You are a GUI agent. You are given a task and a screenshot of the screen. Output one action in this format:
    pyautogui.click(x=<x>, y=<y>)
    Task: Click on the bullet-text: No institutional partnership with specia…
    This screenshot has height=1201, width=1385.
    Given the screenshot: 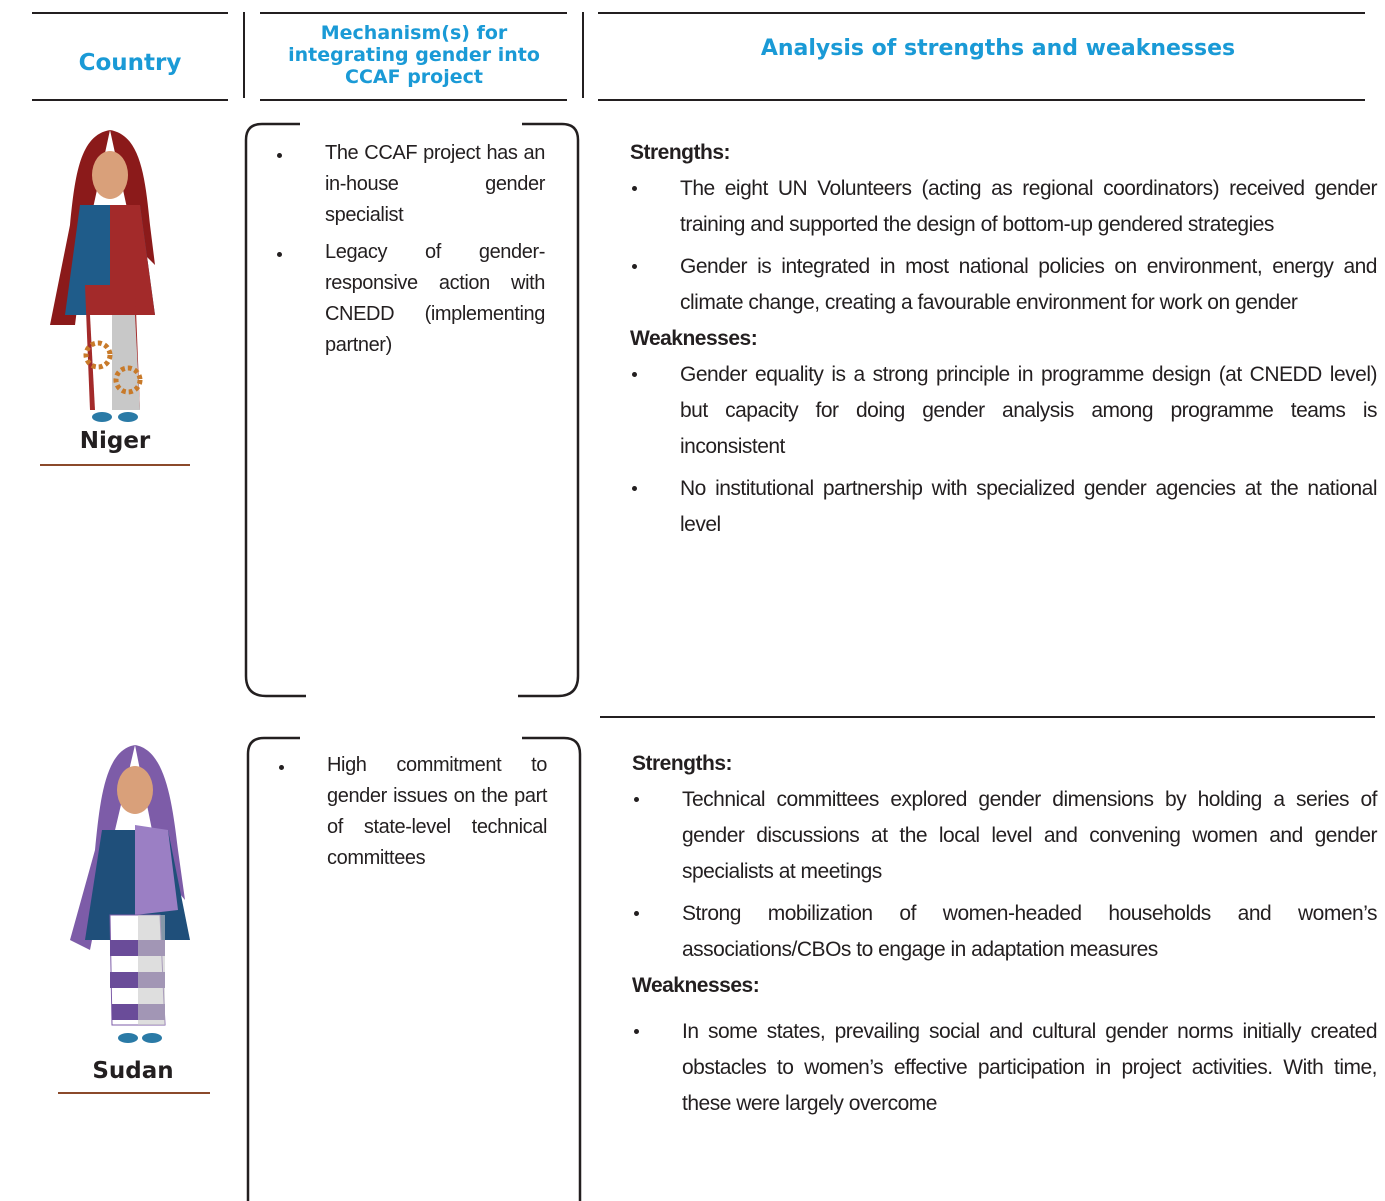 What is the action you would take?
    pyautogui.click(x=1029, y=506)
    